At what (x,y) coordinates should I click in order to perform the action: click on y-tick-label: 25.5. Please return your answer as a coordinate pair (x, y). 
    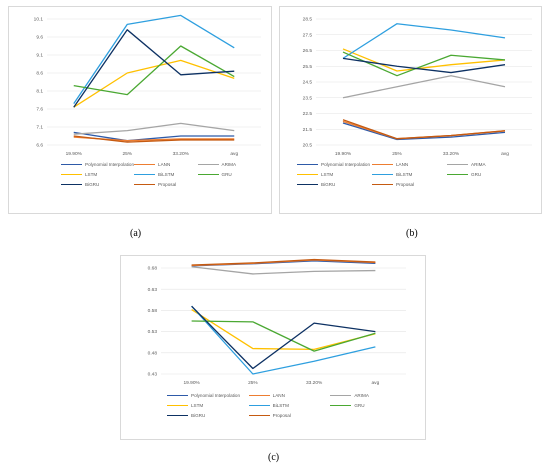
    Looking at the image, I should click on (308, 67).